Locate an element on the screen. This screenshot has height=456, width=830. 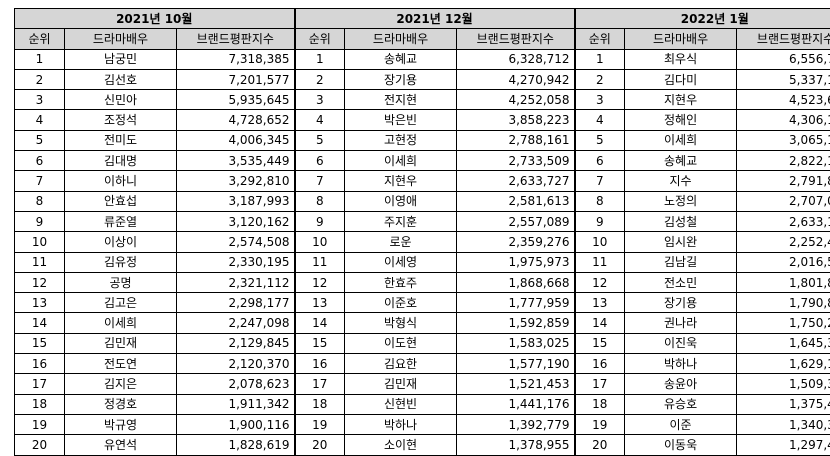
index-score-cell: 1,750,211 is located at coordinates (783, 323).